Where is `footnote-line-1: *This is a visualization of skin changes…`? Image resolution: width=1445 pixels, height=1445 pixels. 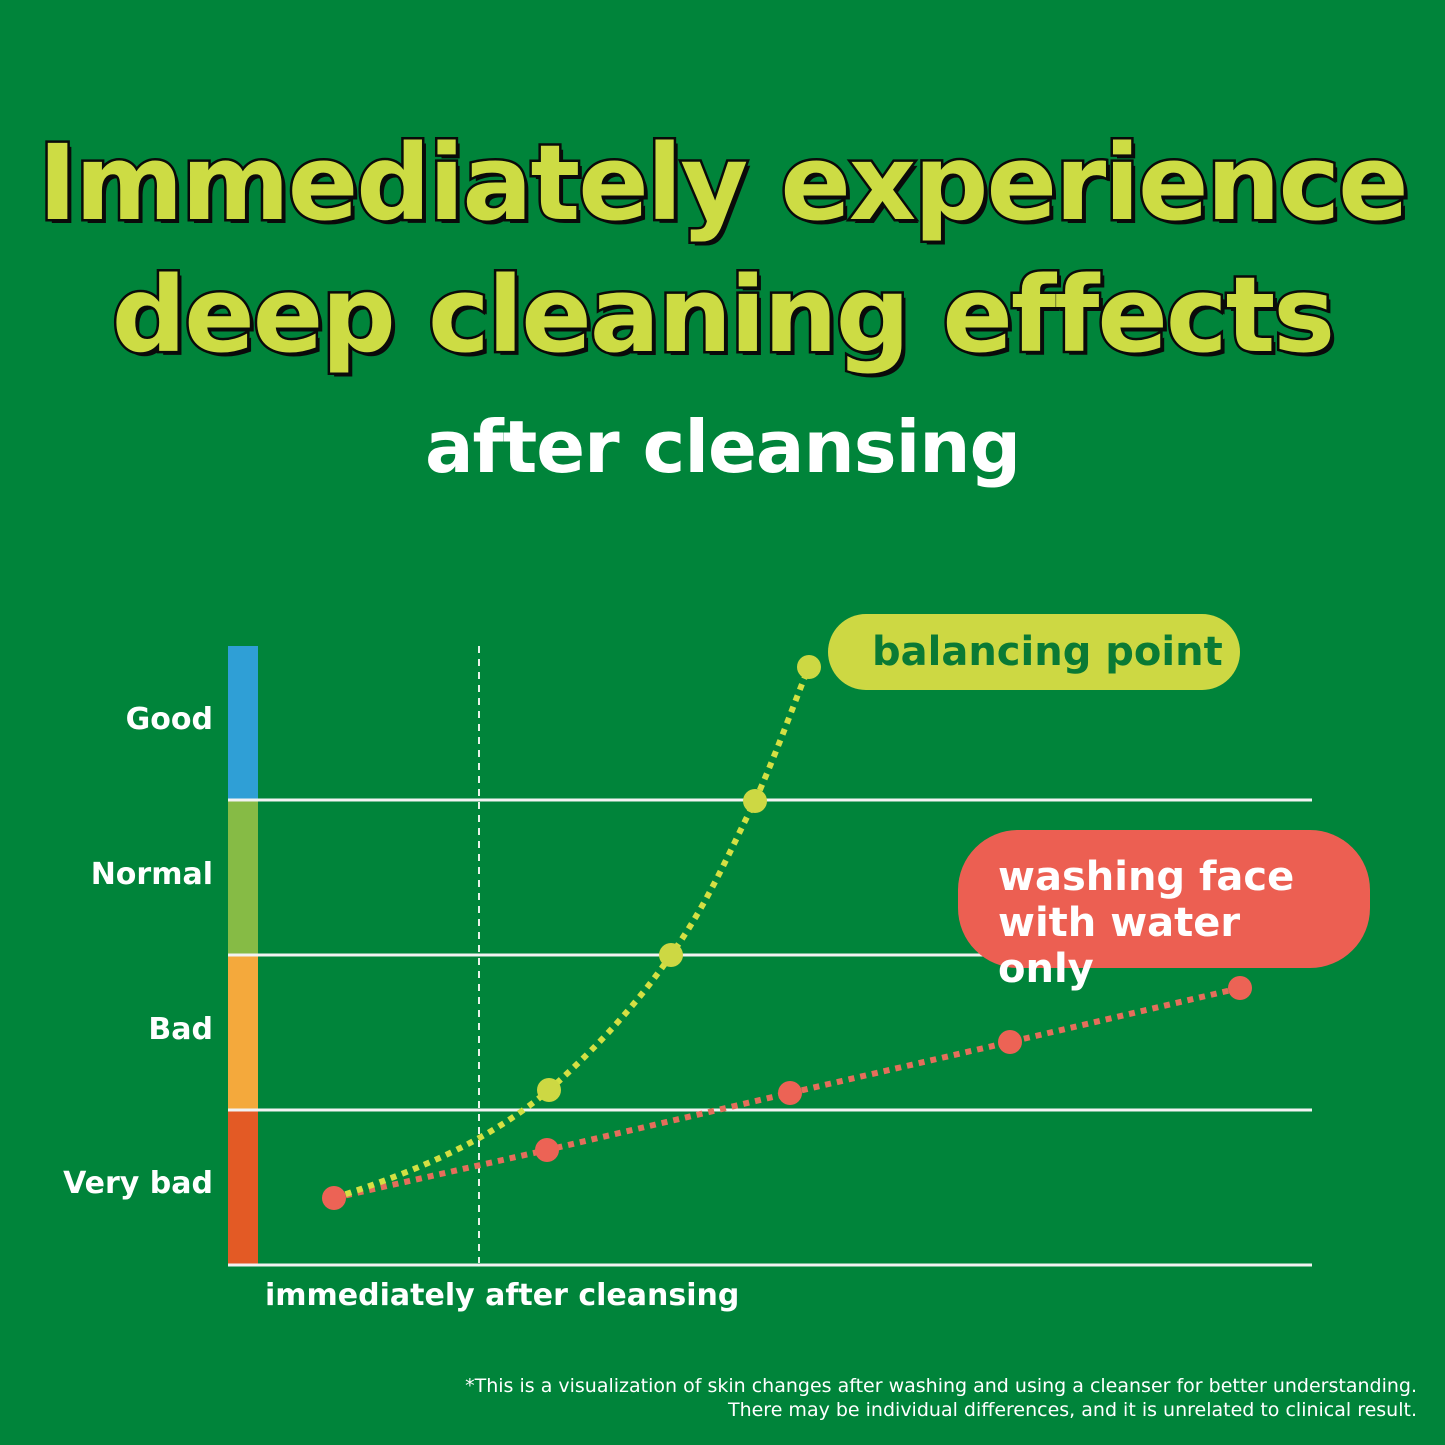 footnote-line-1: *This is a visualization of skin changes… is located at coordinates (941, 1386).